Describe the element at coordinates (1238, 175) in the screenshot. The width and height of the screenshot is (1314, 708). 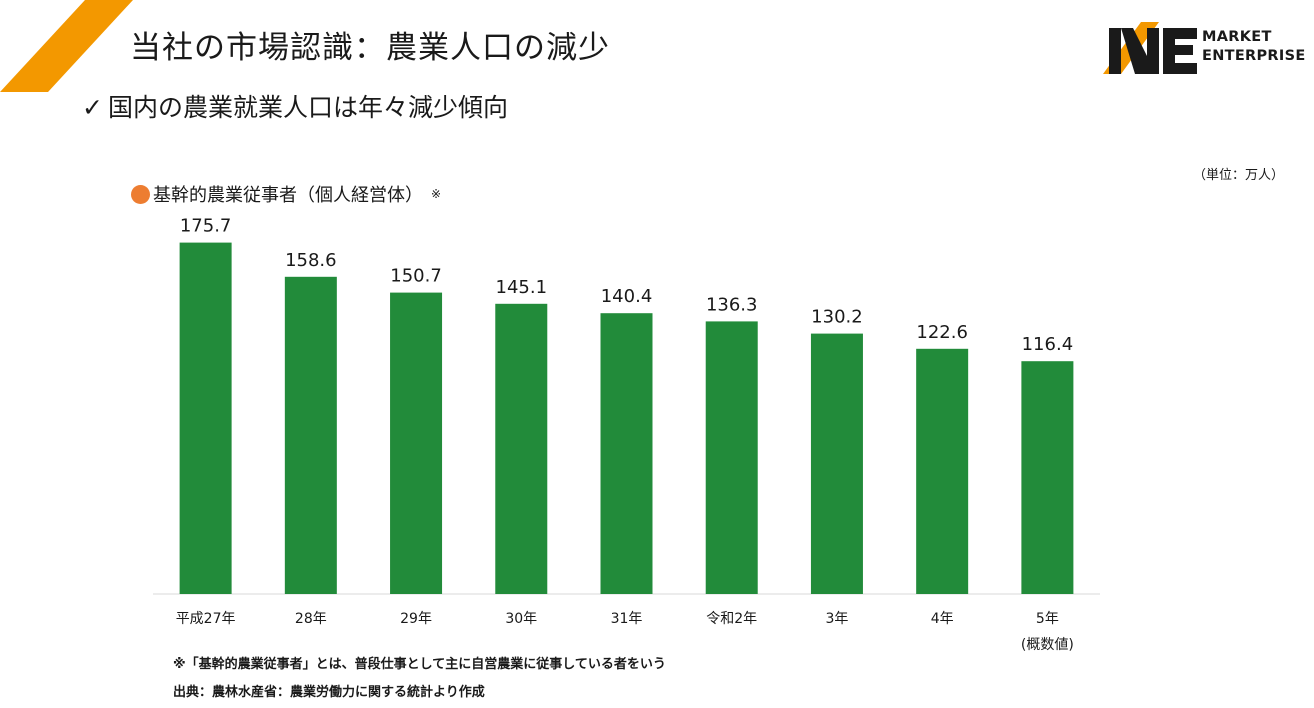
I see `unit-label: （単位：万人）` at that location.